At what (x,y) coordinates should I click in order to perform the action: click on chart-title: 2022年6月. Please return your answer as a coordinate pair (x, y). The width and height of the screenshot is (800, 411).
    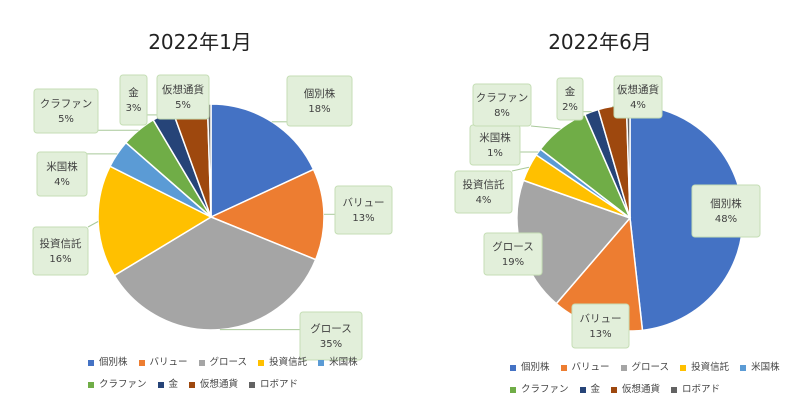
    Looking at the image, I should click on (600, 42).